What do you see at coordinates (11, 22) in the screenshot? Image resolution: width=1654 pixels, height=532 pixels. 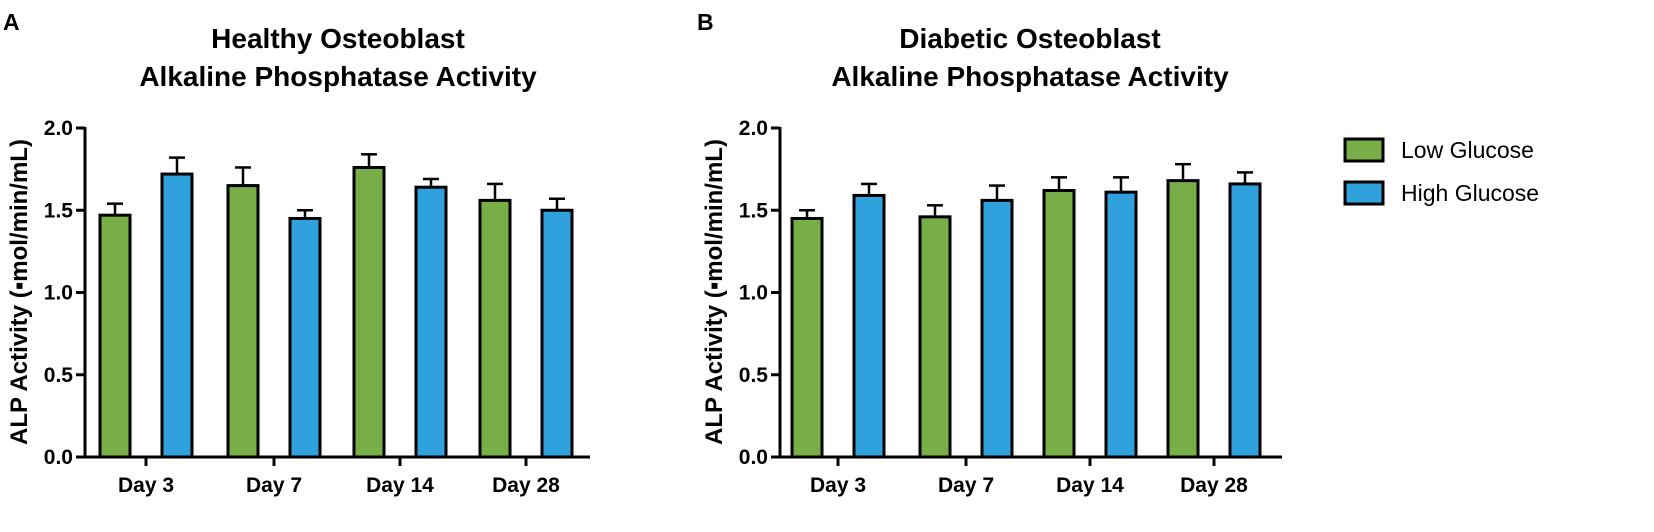 I see `panel-letter: A` at bounding box center [11, 22].